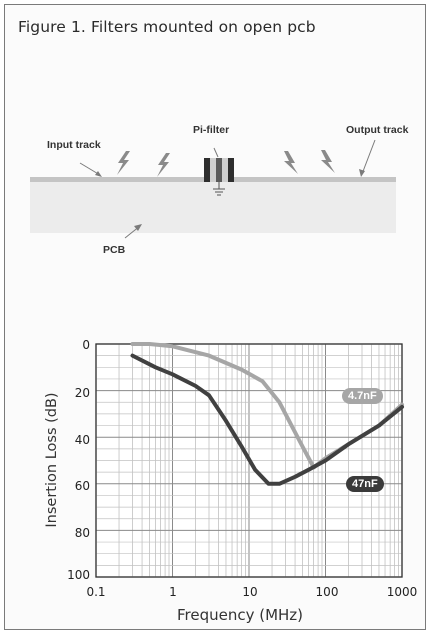  What do you see at coordinates (82, 393) in the screenshot?
I see `y-tick-label: 20` at bounding box center [82, 393].